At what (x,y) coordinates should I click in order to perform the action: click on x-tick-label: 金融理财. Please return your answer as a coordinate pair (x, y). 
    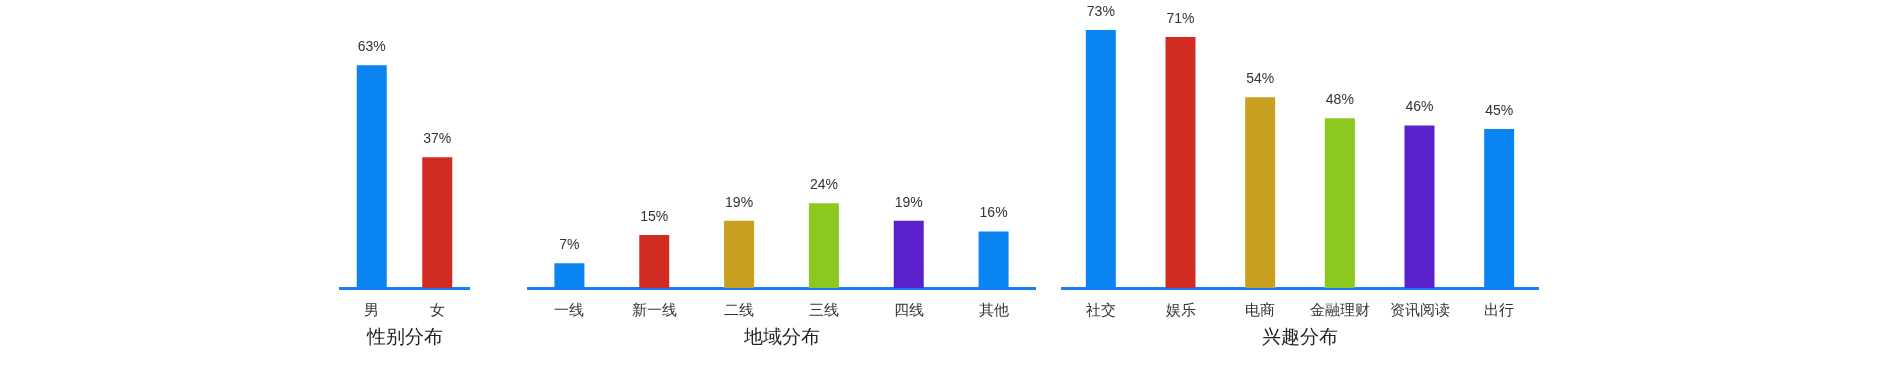
    Looking at the image, I should click on (1339, 309).